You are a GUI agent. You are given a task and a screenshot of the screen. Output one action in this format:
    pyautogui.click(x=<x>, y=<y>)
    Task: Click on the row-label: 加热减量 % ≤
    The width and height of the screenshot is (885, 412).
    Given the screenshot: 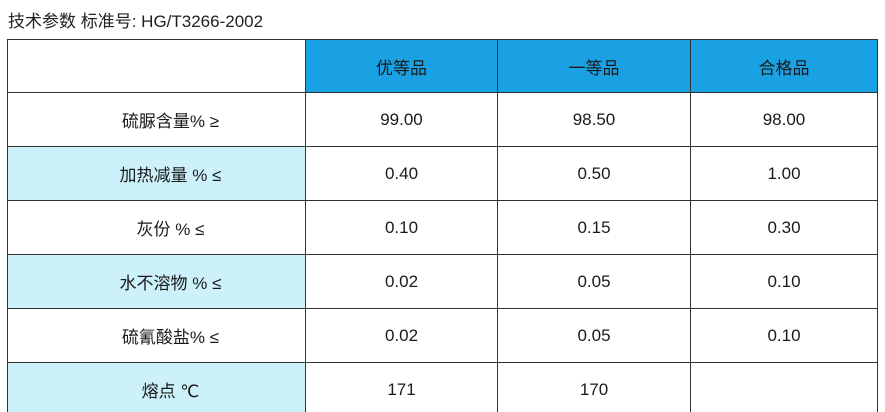 What is the action you would take?
    pyautogui.click(x=156, y=173)
    